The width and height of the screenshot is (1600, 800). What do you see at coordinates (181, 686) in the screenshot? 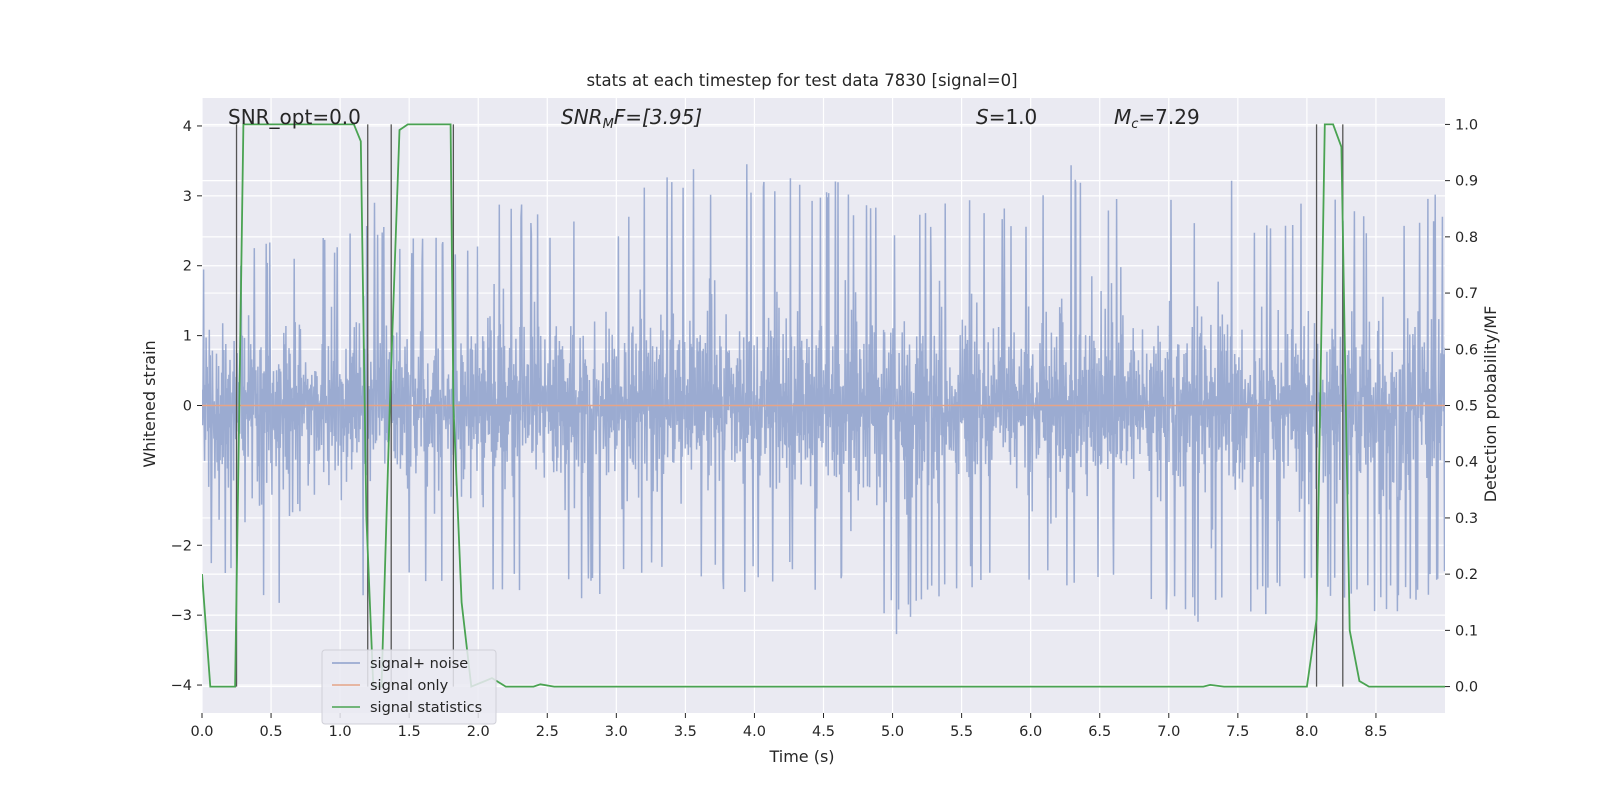
I see `y-tick-label: −4` at bounding box center [181, 686].